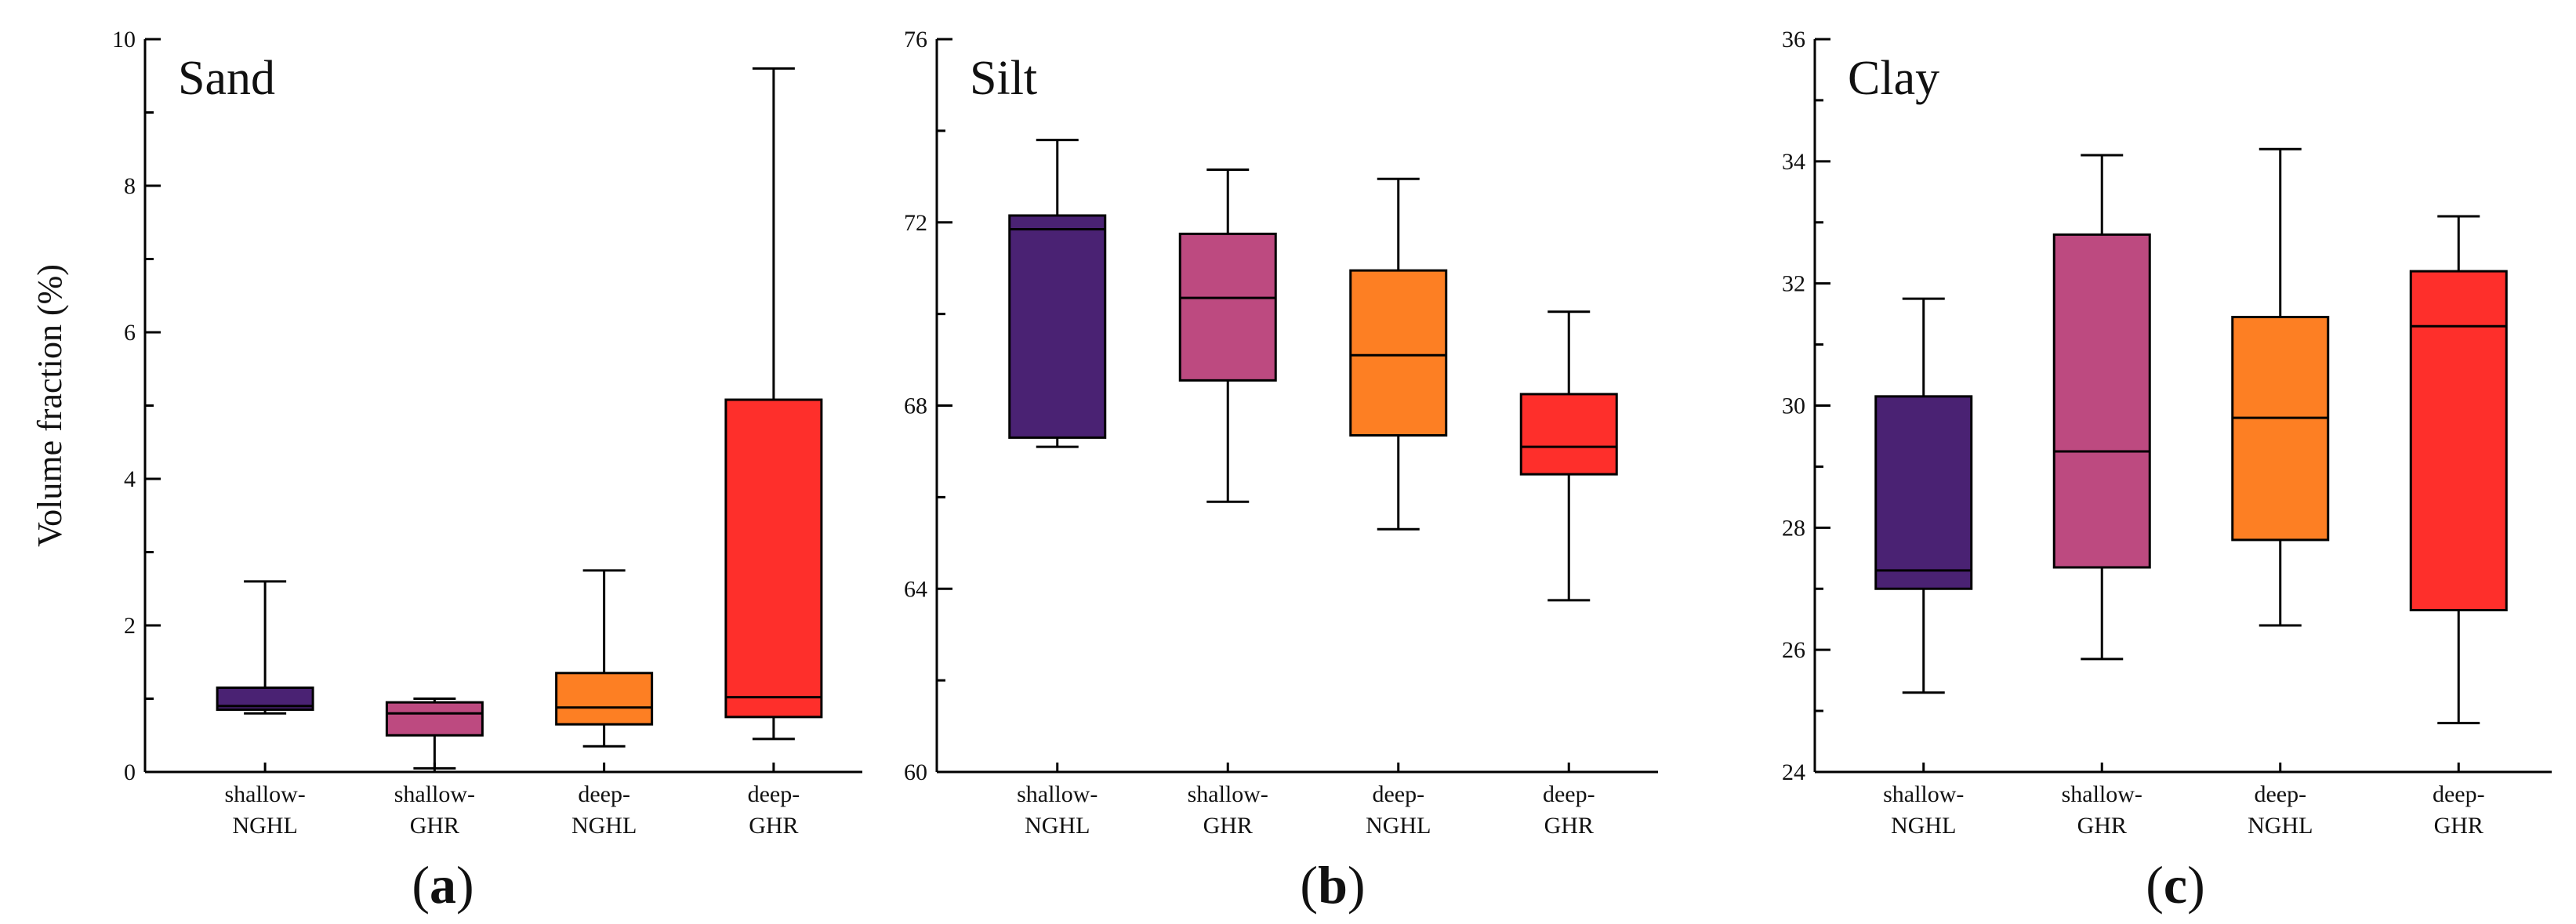 The width and height of the screenshot is (2576, 924). I want to click on panel-tag-letter: b, so click(1333, 885).